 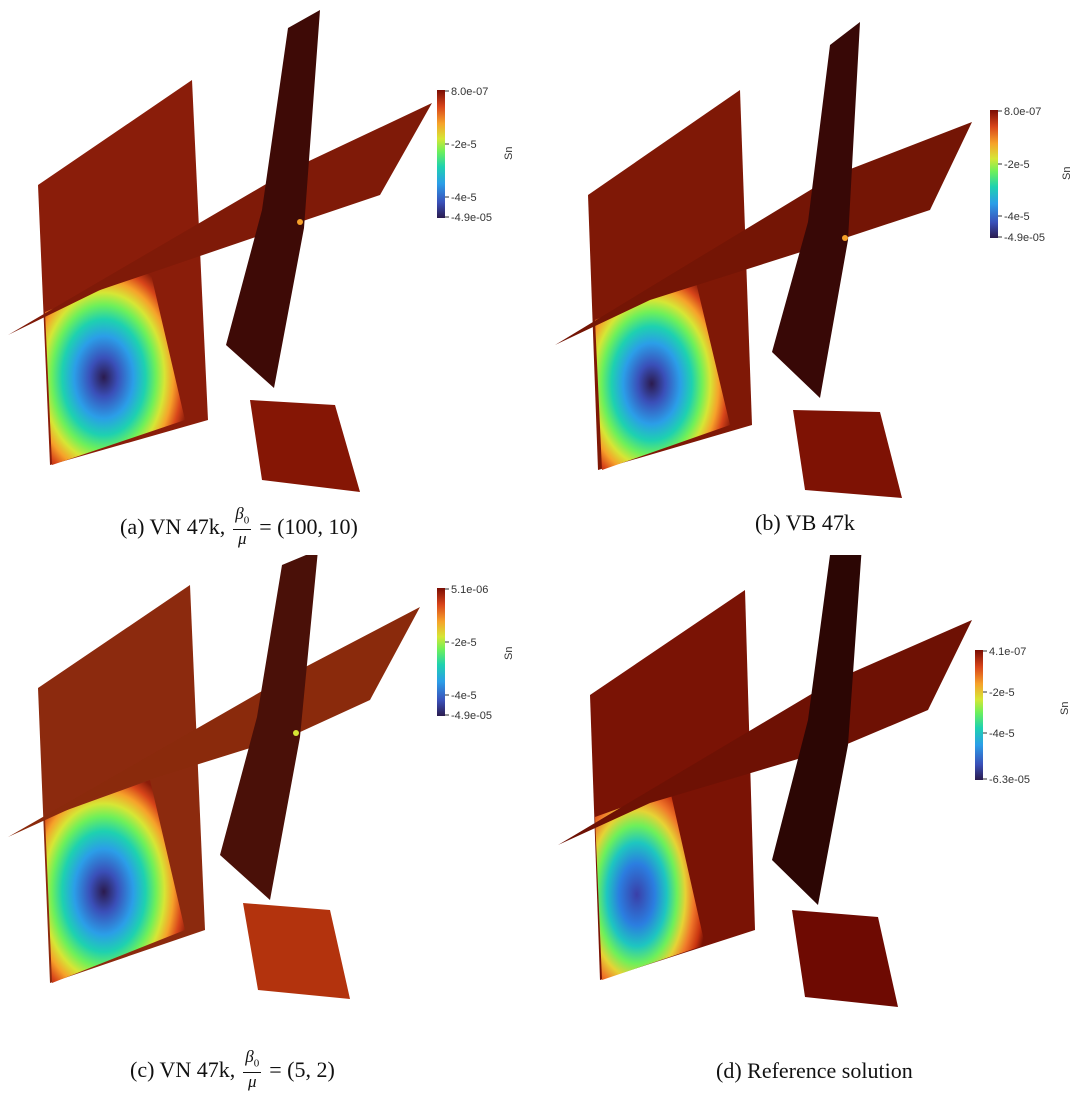 I want to click on caption-suffix: = (100, 10), so click(x=308, y=526).